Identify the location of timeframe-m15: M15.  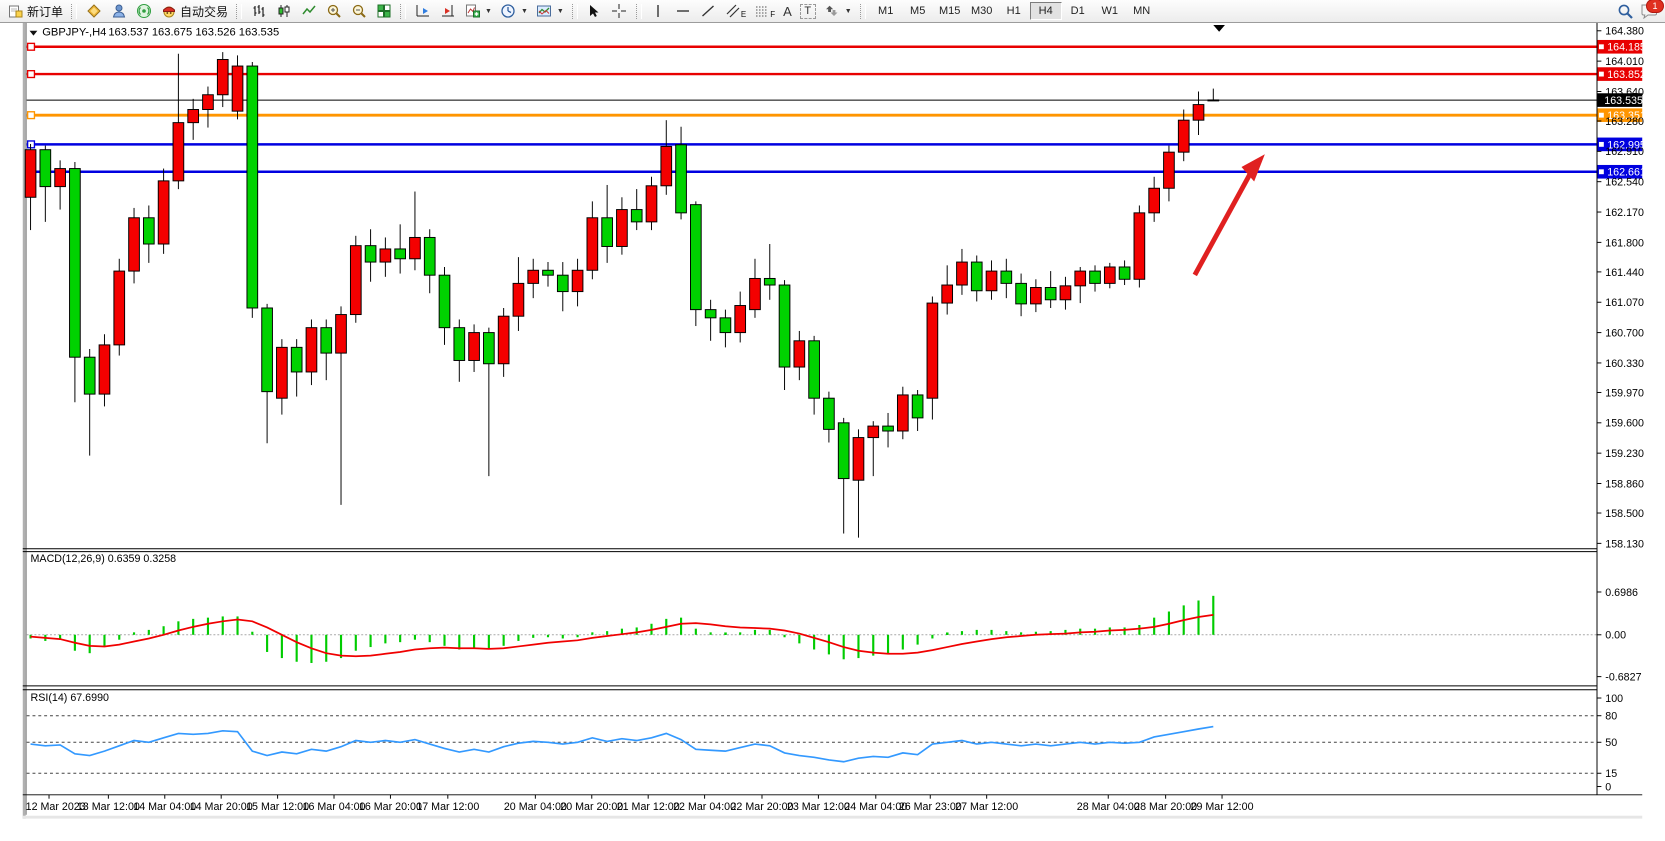
(949, 11).